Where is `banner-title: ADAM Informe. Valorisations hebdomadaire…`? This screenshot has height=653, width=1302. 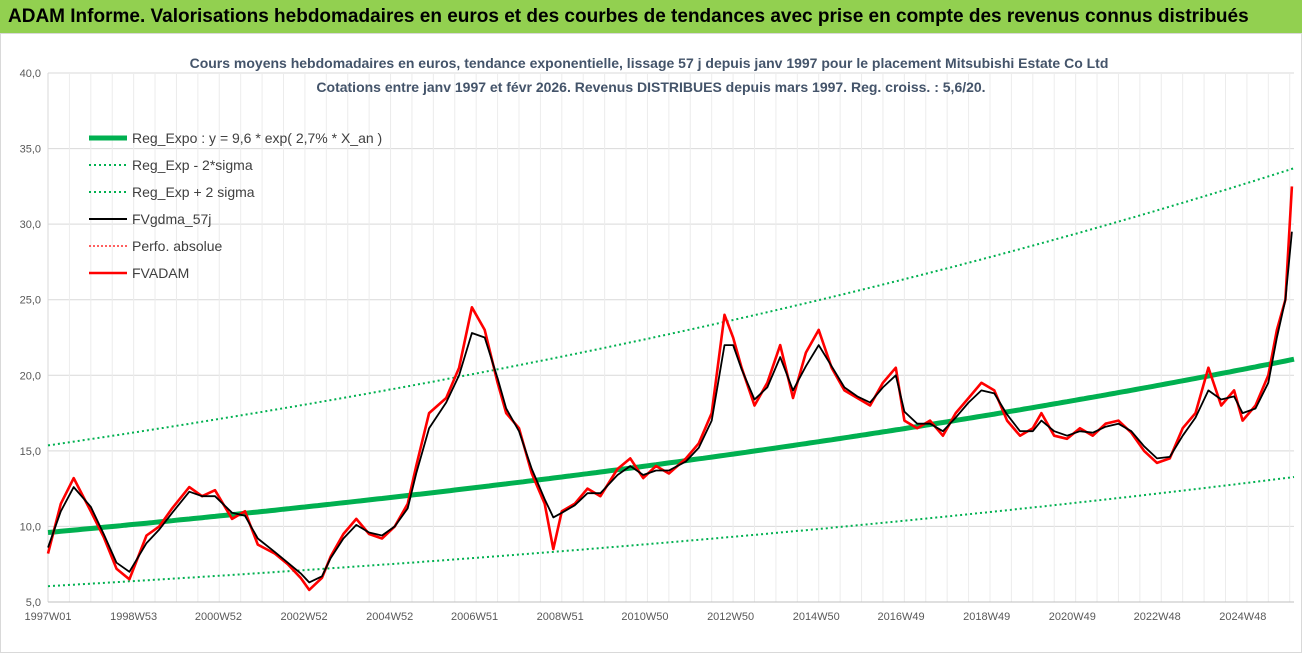
banner-title: ADAM Informe. Valorisations hebdomadaire… is located at coordinates (628, 16).